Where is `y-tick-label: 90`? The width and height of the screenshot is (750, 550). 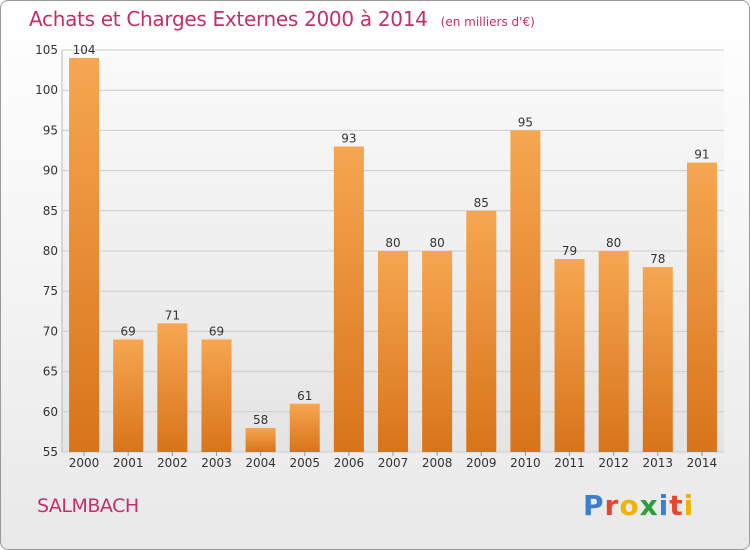
y-tick-label: 90 is located at coordinates (50, 171).